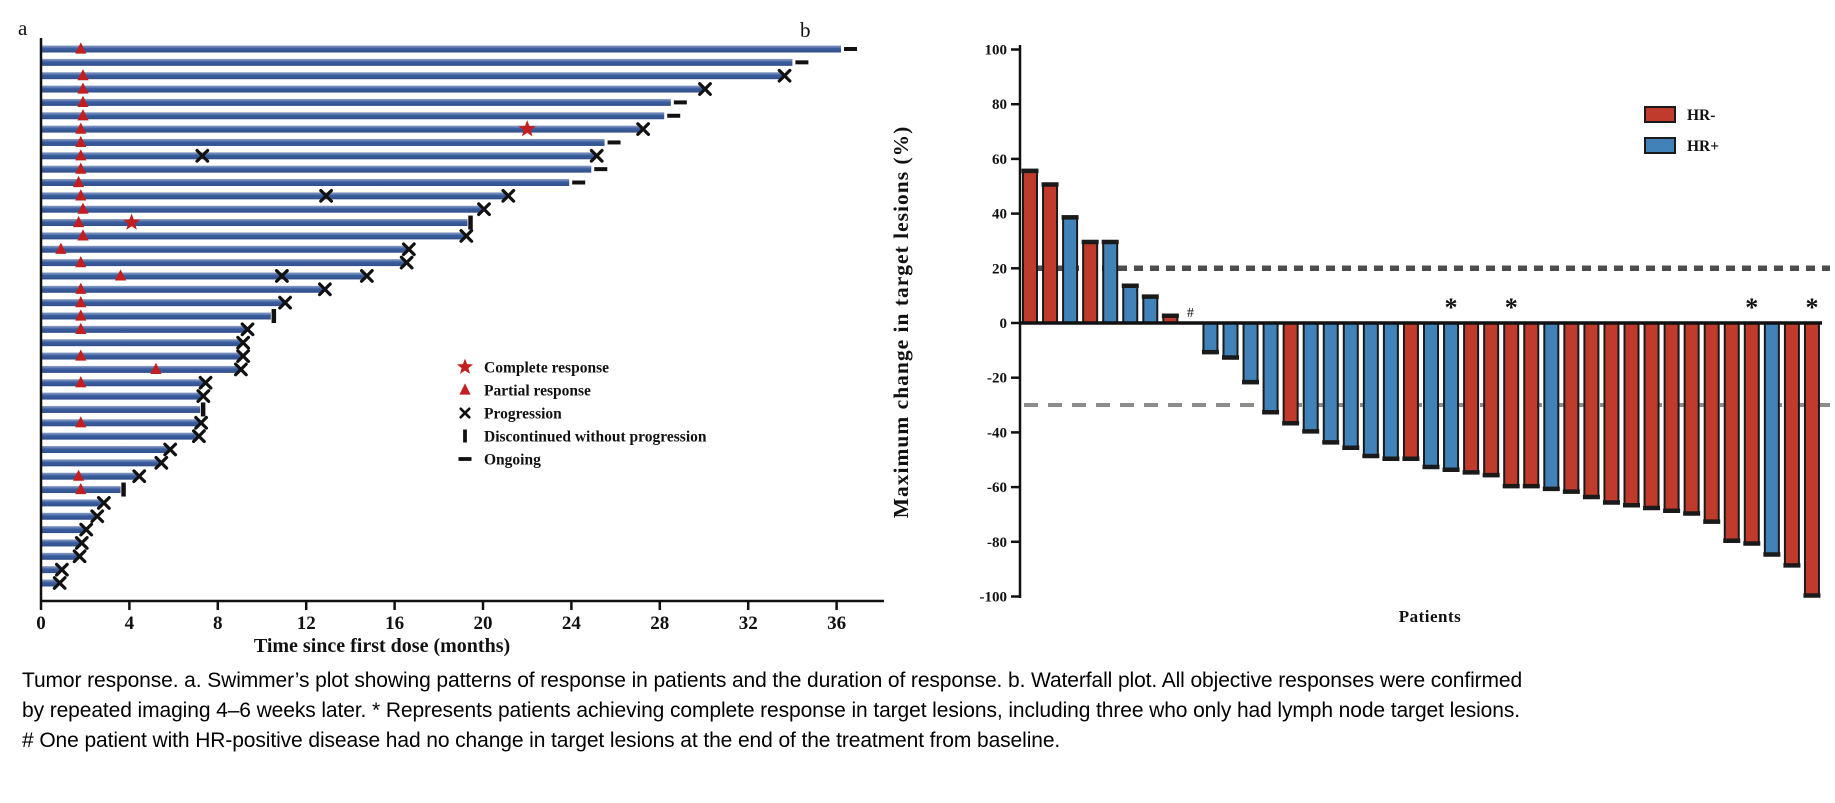 This screenshot has height=803, width=1835. What do you see at coordinates (997, 488) in the screenshot?
I see `y-tick-label: -60` at bounding box center [997, 488].